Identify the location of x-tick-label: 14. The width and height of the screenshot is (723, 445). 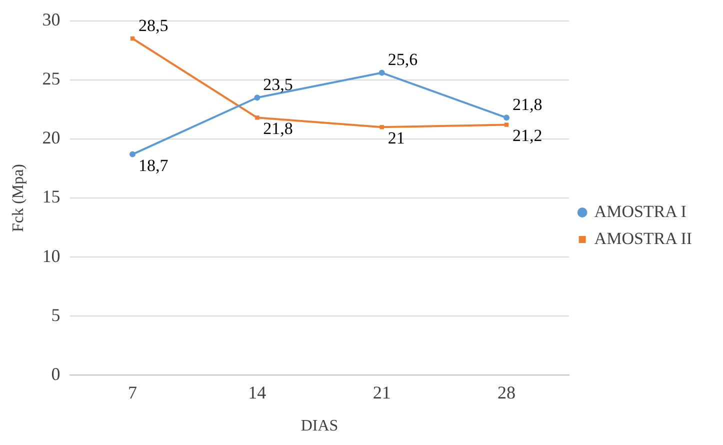
(257, 392).